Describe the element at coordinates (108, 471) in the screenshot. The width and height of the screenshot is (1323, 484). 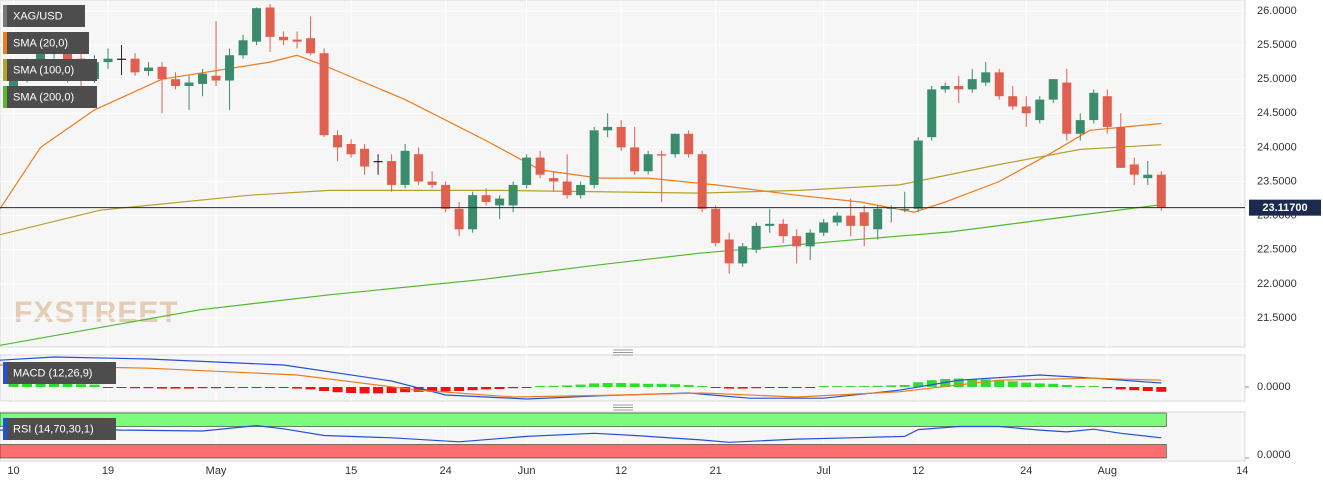
I see `x-tick-label: 19` at that location.